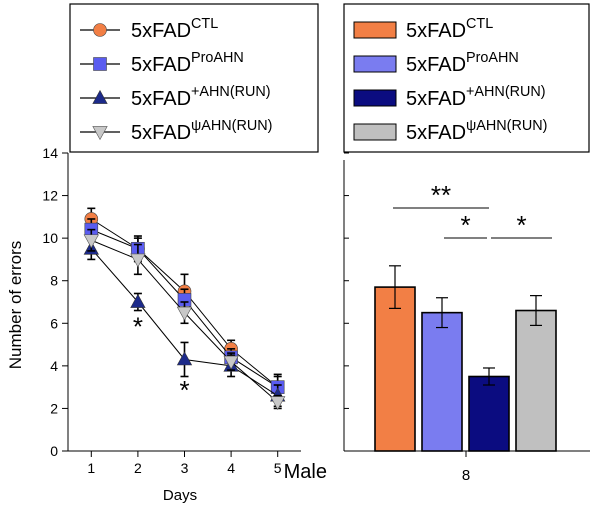  I want to click on y-axis-label: Number of errors, so click(15, 305).